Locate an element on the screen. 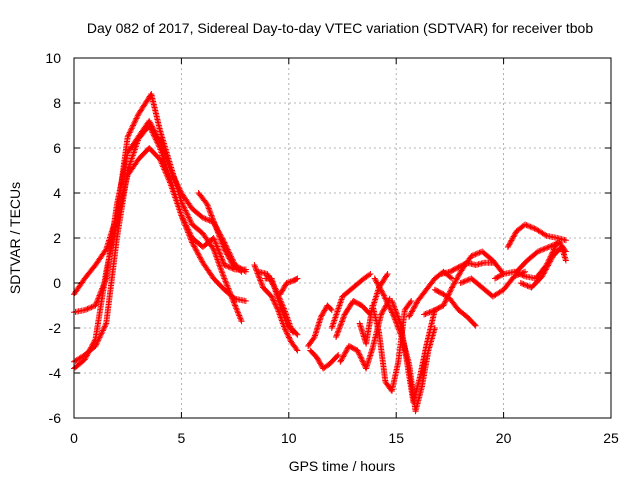 The height and width of the screenshot is (480, 640). x-tick-label: 20 is located at coordinates (504, 438).